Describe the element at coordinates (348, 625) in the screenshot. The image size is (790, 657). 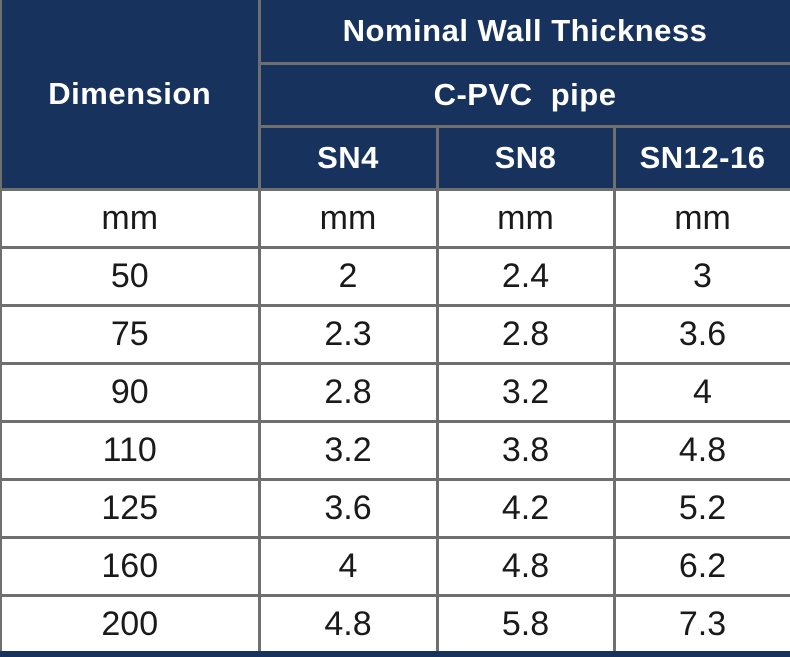
I see `sn4-cell: 4.8` at that location.